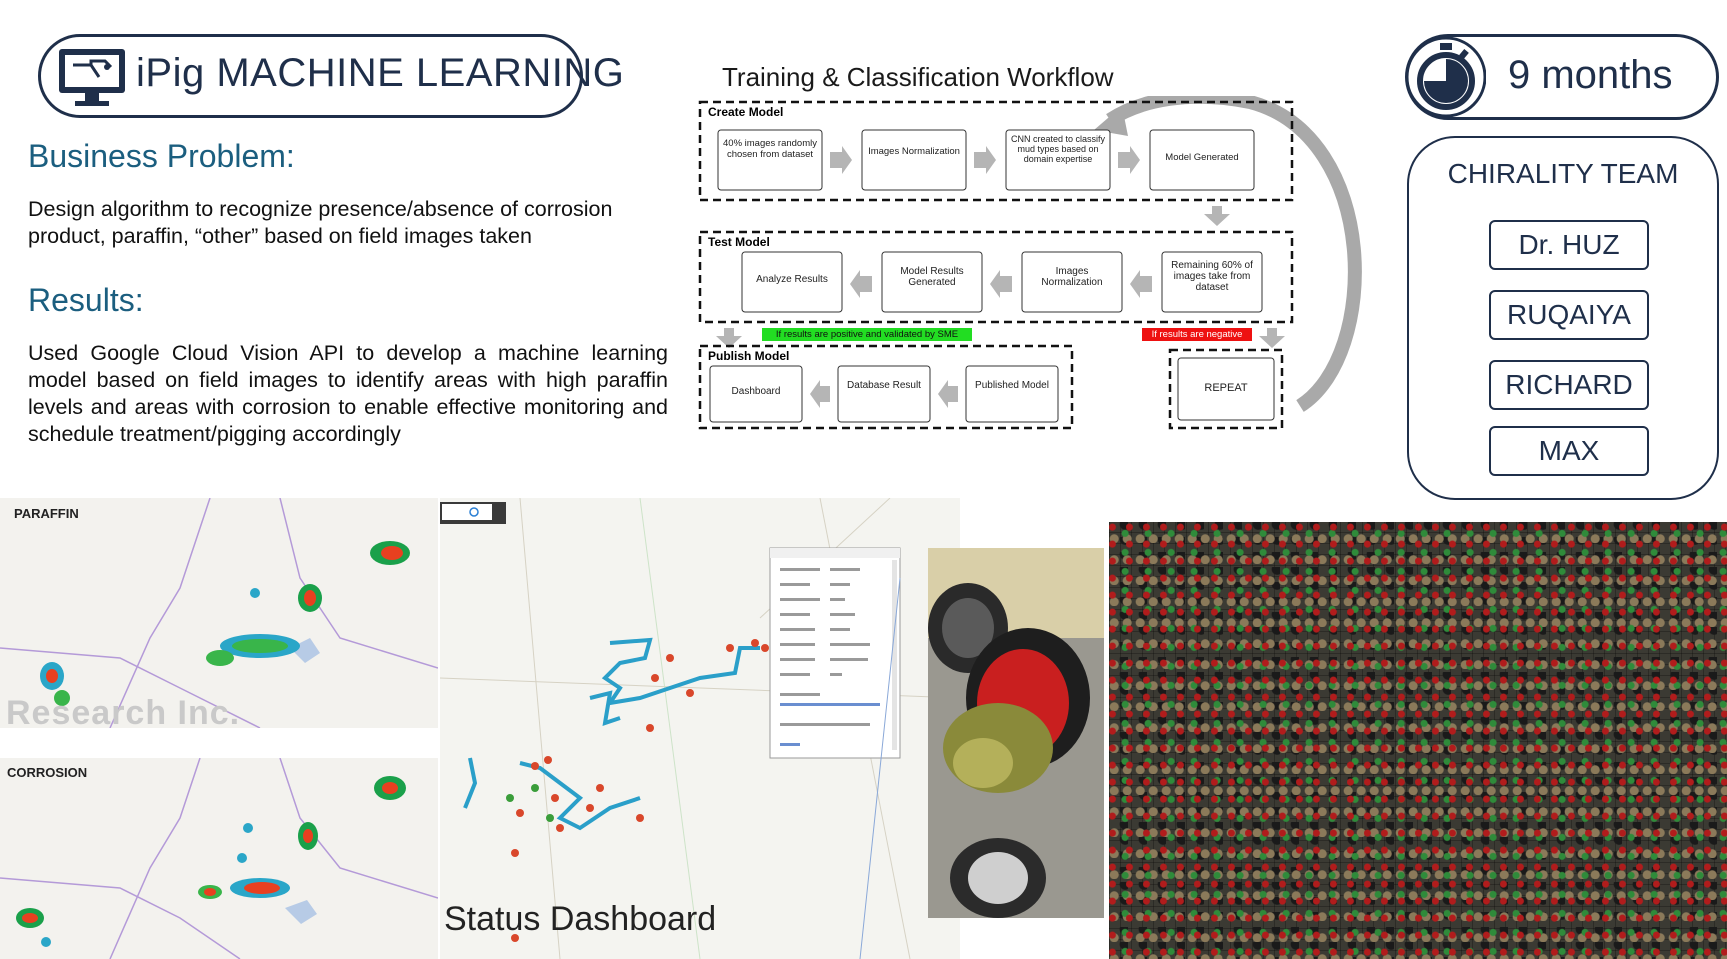  I want to click on team-member: RUQAIYA, so click(1569, 315).